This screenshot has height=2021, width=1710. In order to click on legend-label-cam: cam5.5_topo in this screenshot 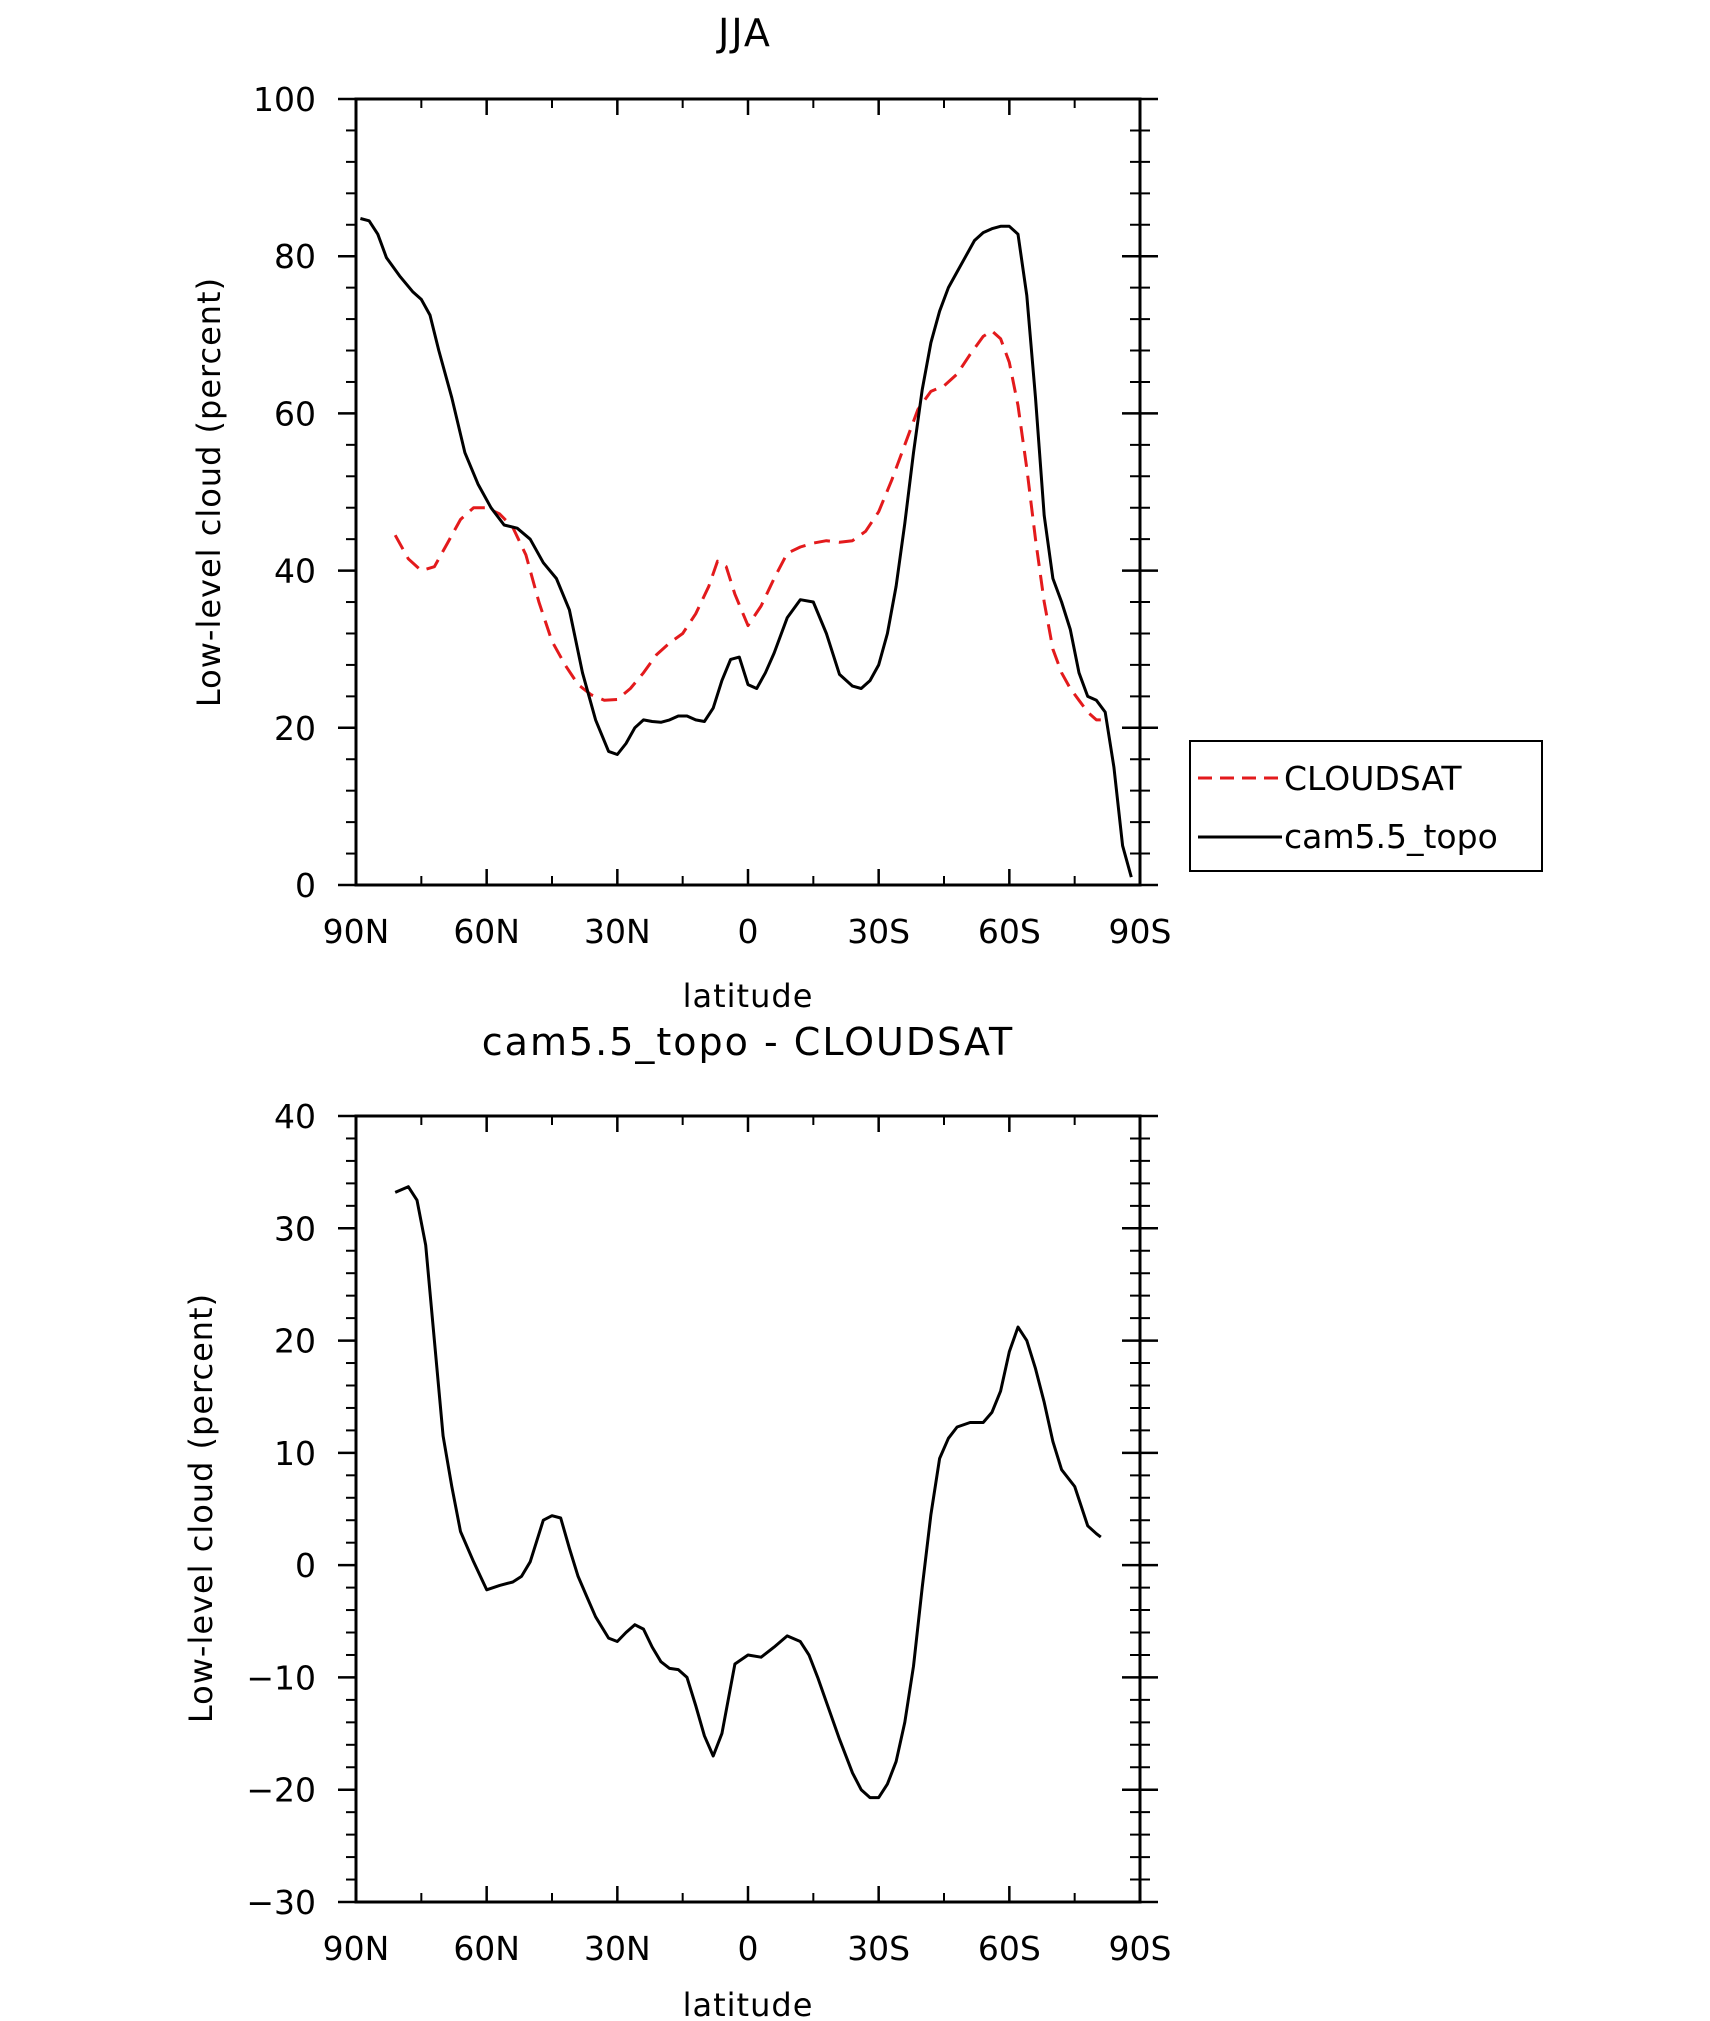, I will do `click(1391, 836)`.